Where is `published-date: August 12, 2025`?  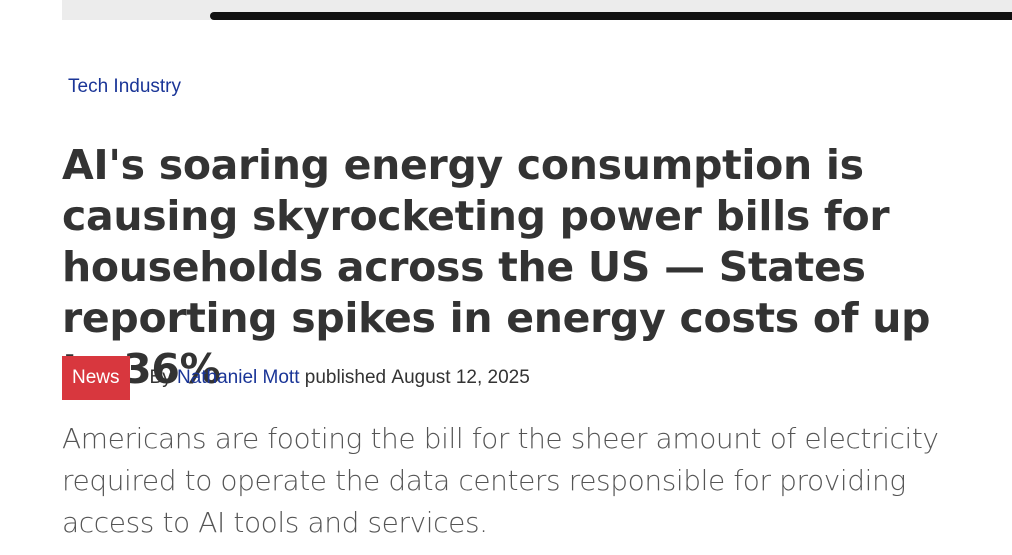
published-date: August 12, 2025 is located at coordinates (460, 377).